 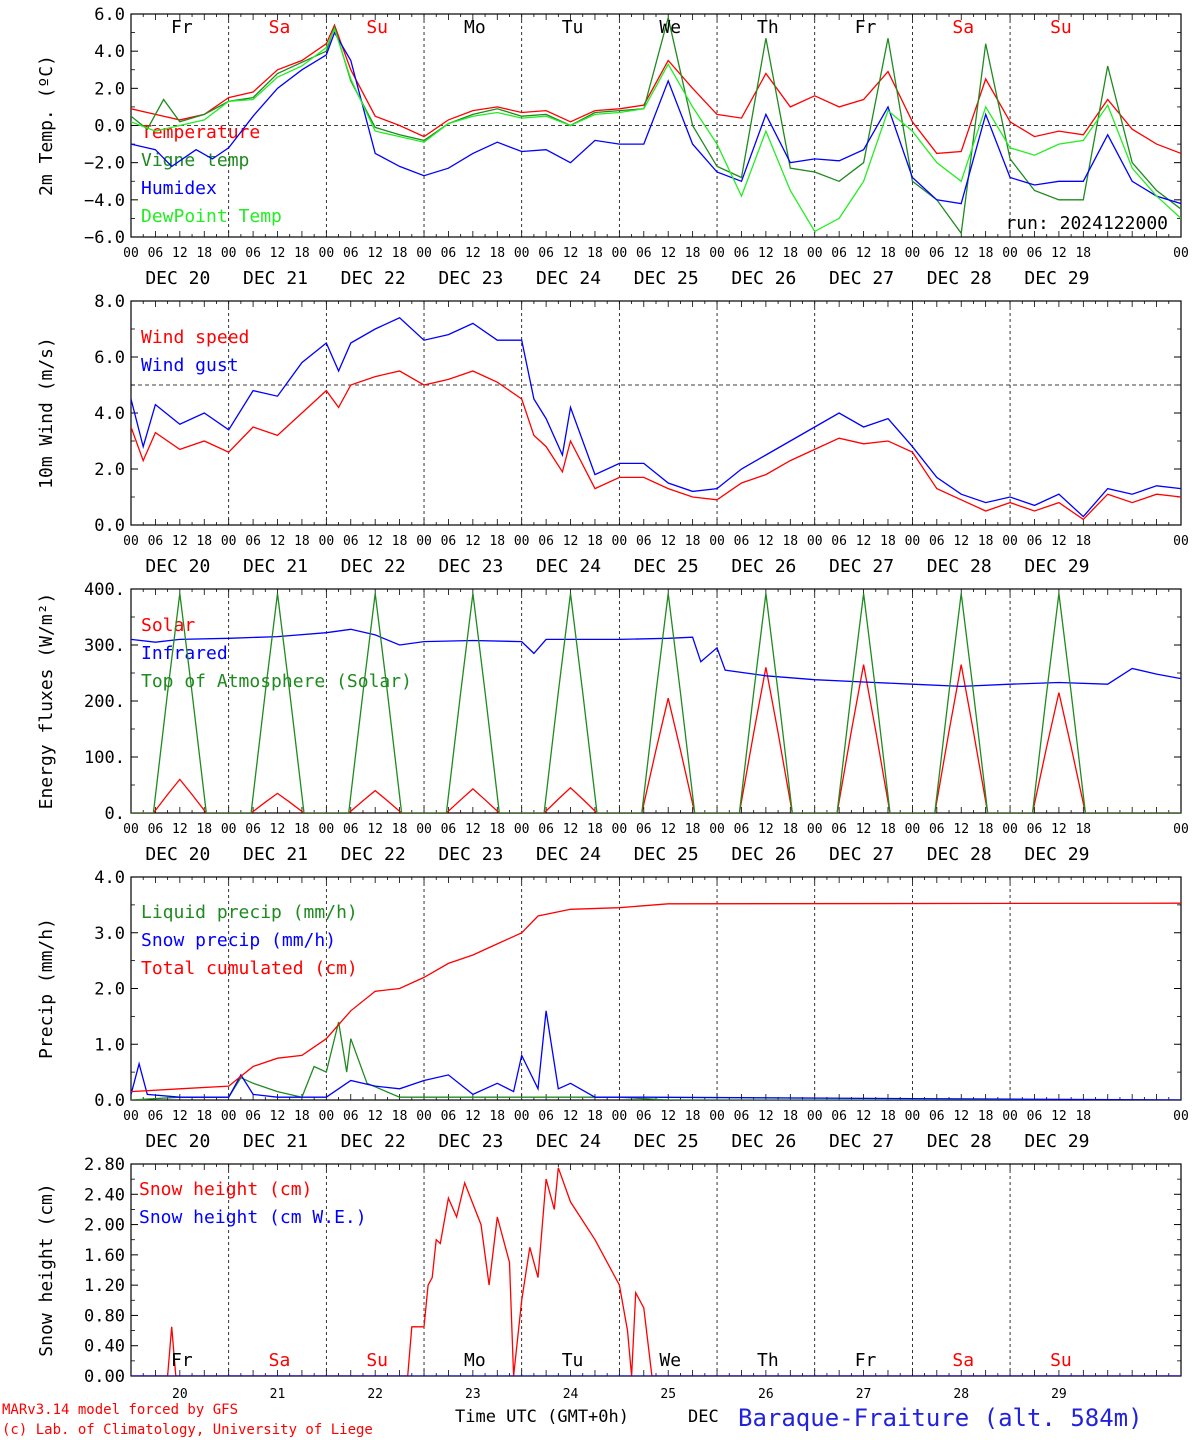 I want to click on y-tick-label: 400., so click(x=104, y=590).